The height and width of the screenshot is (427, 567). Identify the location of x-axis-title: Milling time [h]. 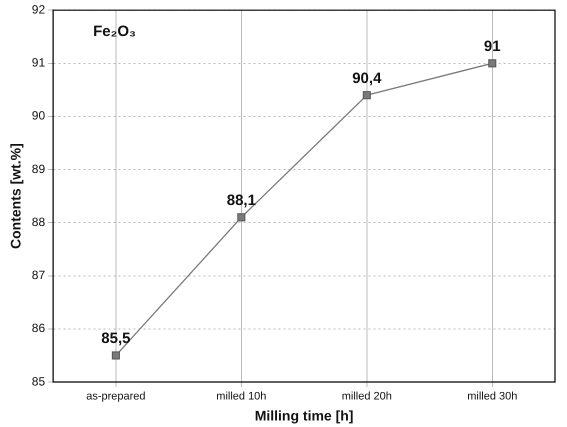
(304, 415).